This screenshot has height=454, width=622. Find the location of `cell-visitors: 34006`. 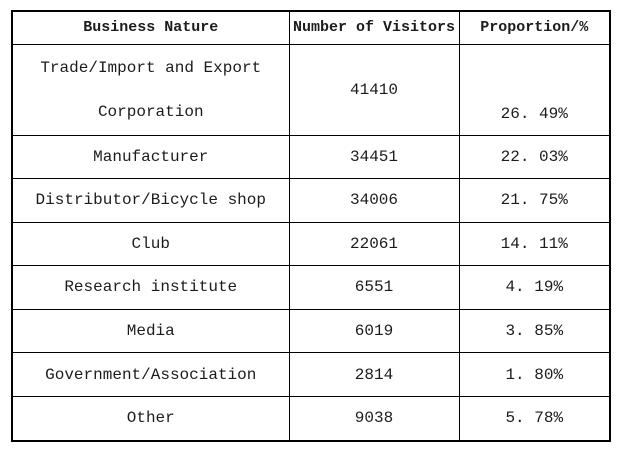

cell-visitors: 34006 is located at coordinates (374, 200).